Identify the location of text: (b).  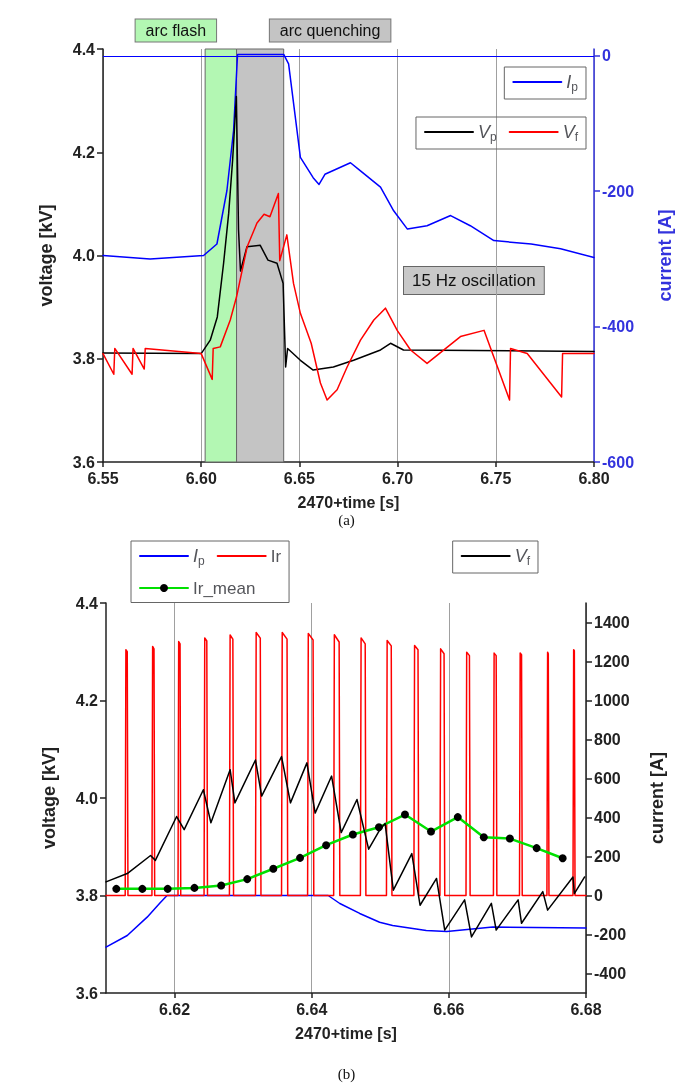
(346, 1074).